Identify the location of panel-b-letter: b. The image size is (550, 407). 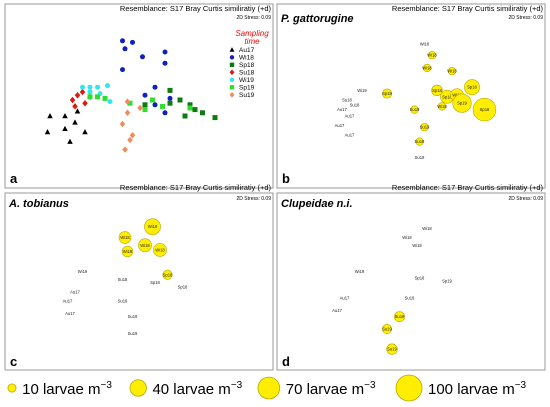
(286, 178).